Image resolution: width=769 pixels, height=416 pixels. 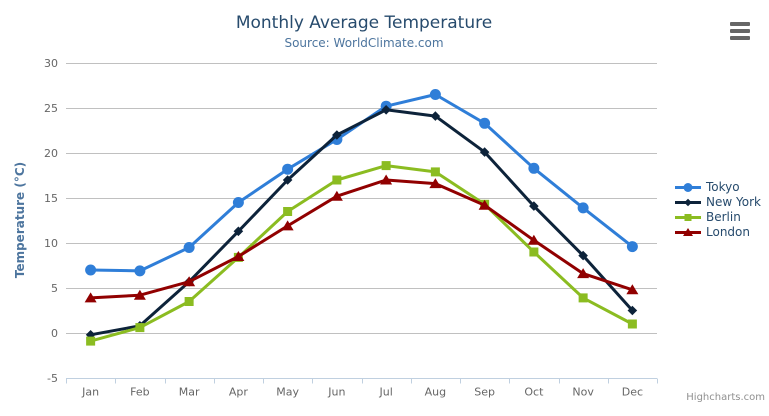 What do you see at coordinates (90, 392) in the screenshot?
I see `x-axis-label: Jan` at bounding box center [90, 392].